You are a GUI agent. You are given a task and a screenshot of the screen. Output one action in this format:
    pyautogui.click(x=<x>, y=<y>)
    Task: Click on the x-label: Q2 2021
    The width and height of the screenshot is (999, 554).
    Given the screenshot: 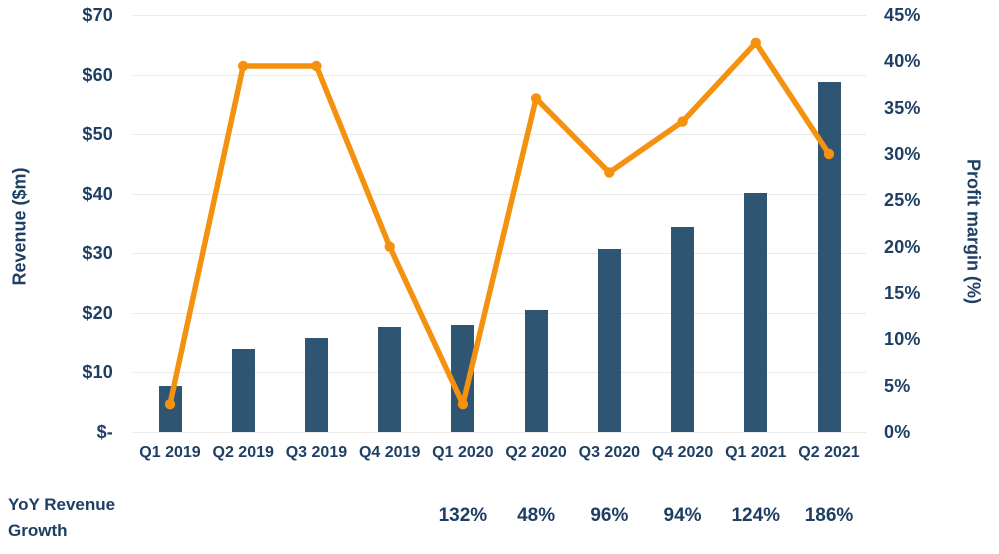 What is the action you would take?
    pyautogui.click(x=829, y=452)
    